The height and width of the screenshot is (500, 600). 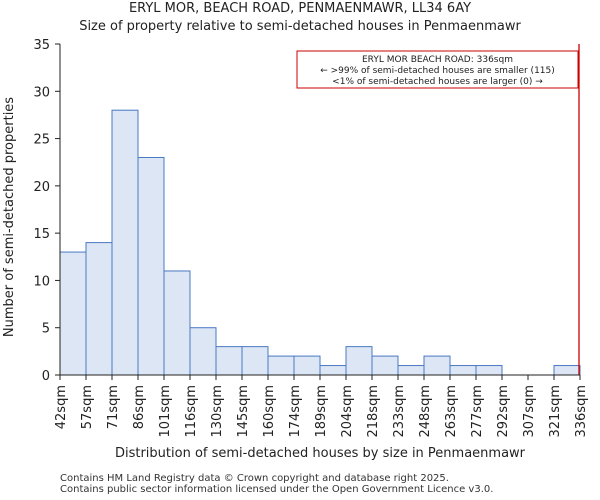 I want to click on y-tick-label: 30, so click(x=41, y=92).